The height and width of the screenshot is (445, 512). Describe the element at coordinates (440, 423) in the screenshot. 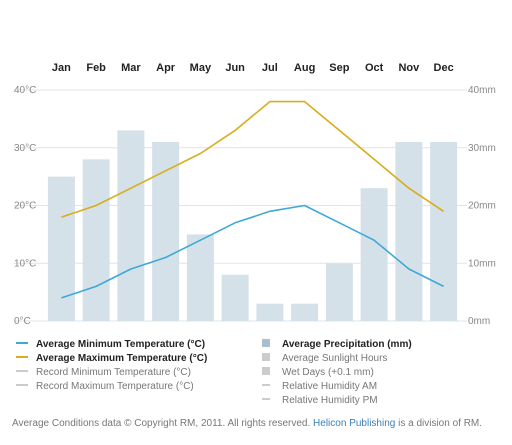

I see `footer-suffix: is a division of RM.` at that location.